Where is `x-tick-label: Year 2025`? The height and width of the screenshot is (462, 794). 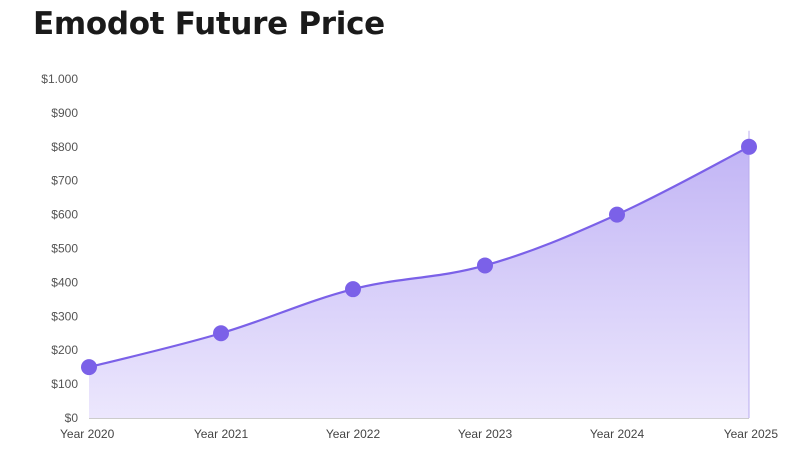 x-tick-label: Year 2025 is located at coordinates (751, 434).